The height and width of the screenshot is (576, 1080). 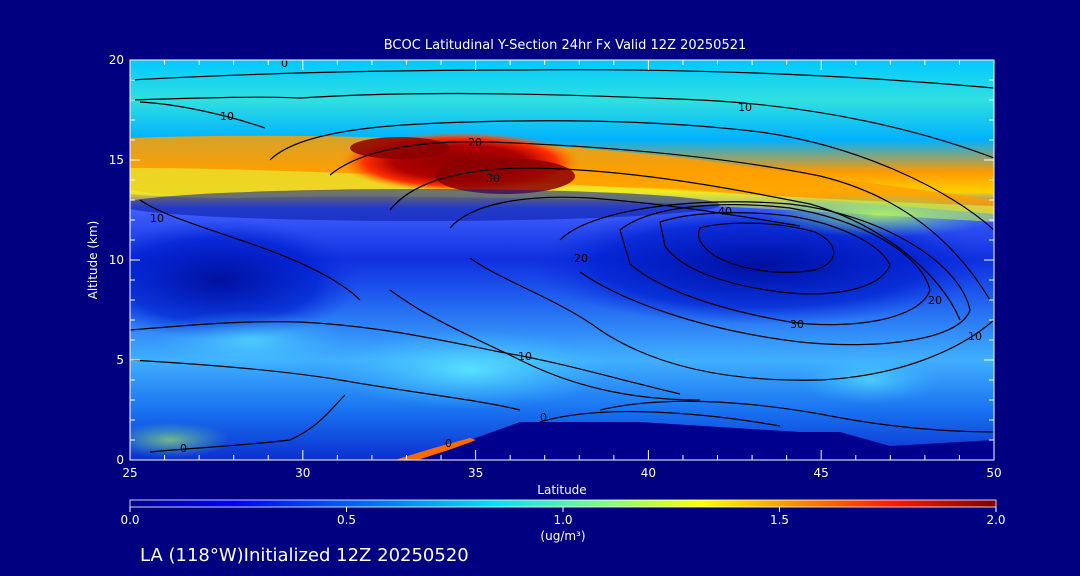 I want to click on x-axis-label: Latitude, so click(x=561, y=490).